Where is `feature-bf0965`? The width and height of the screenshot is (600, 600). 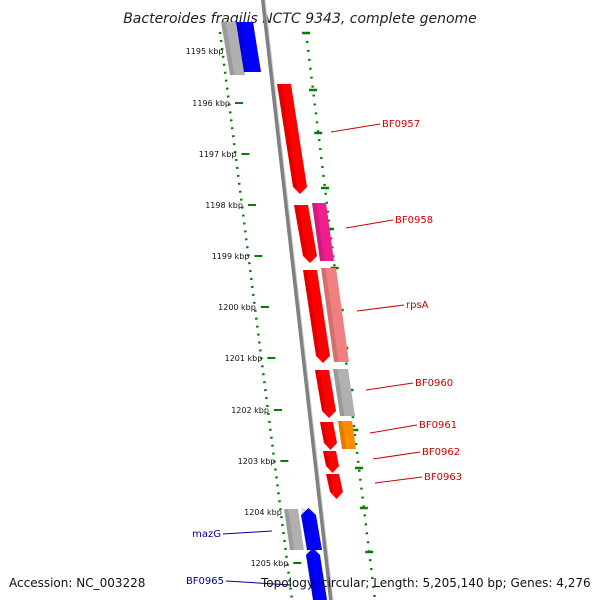
feature-bf0965 is located at coordinates (316, 574).